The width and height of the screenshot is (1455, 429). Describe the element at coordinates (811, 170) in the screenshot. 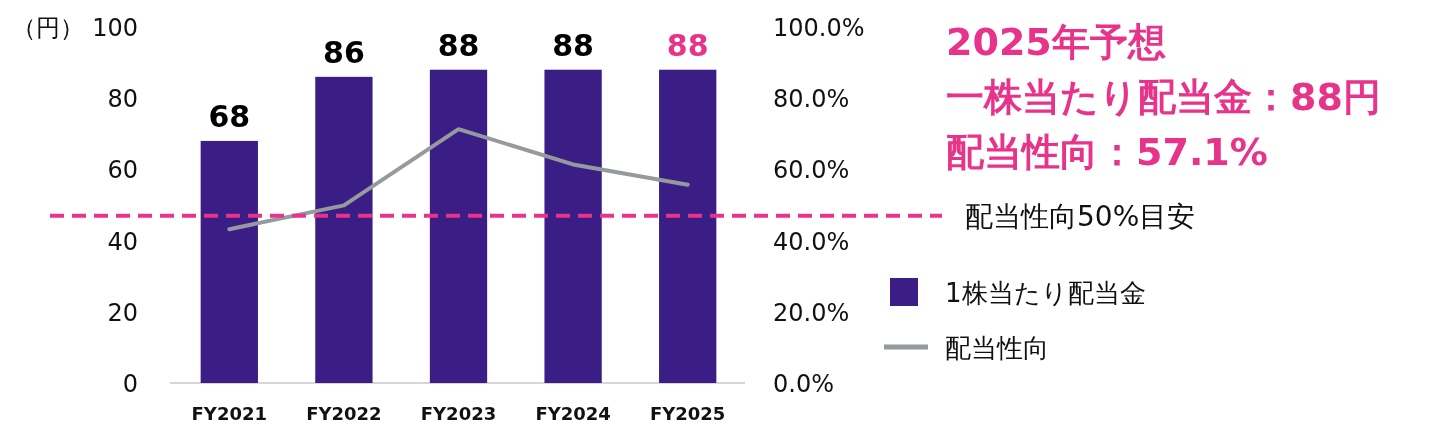

I see `y2-tick-label: 60.0%` at that location.